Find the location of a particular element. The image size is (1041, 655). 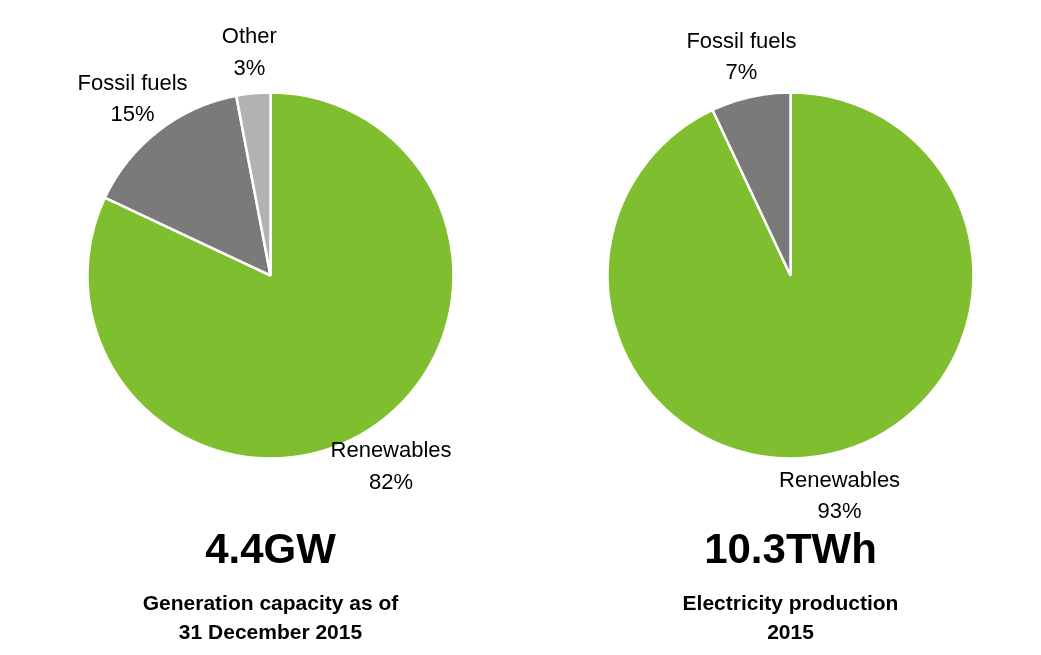

text: 10.3TWh is located at coordinates (790, 548).